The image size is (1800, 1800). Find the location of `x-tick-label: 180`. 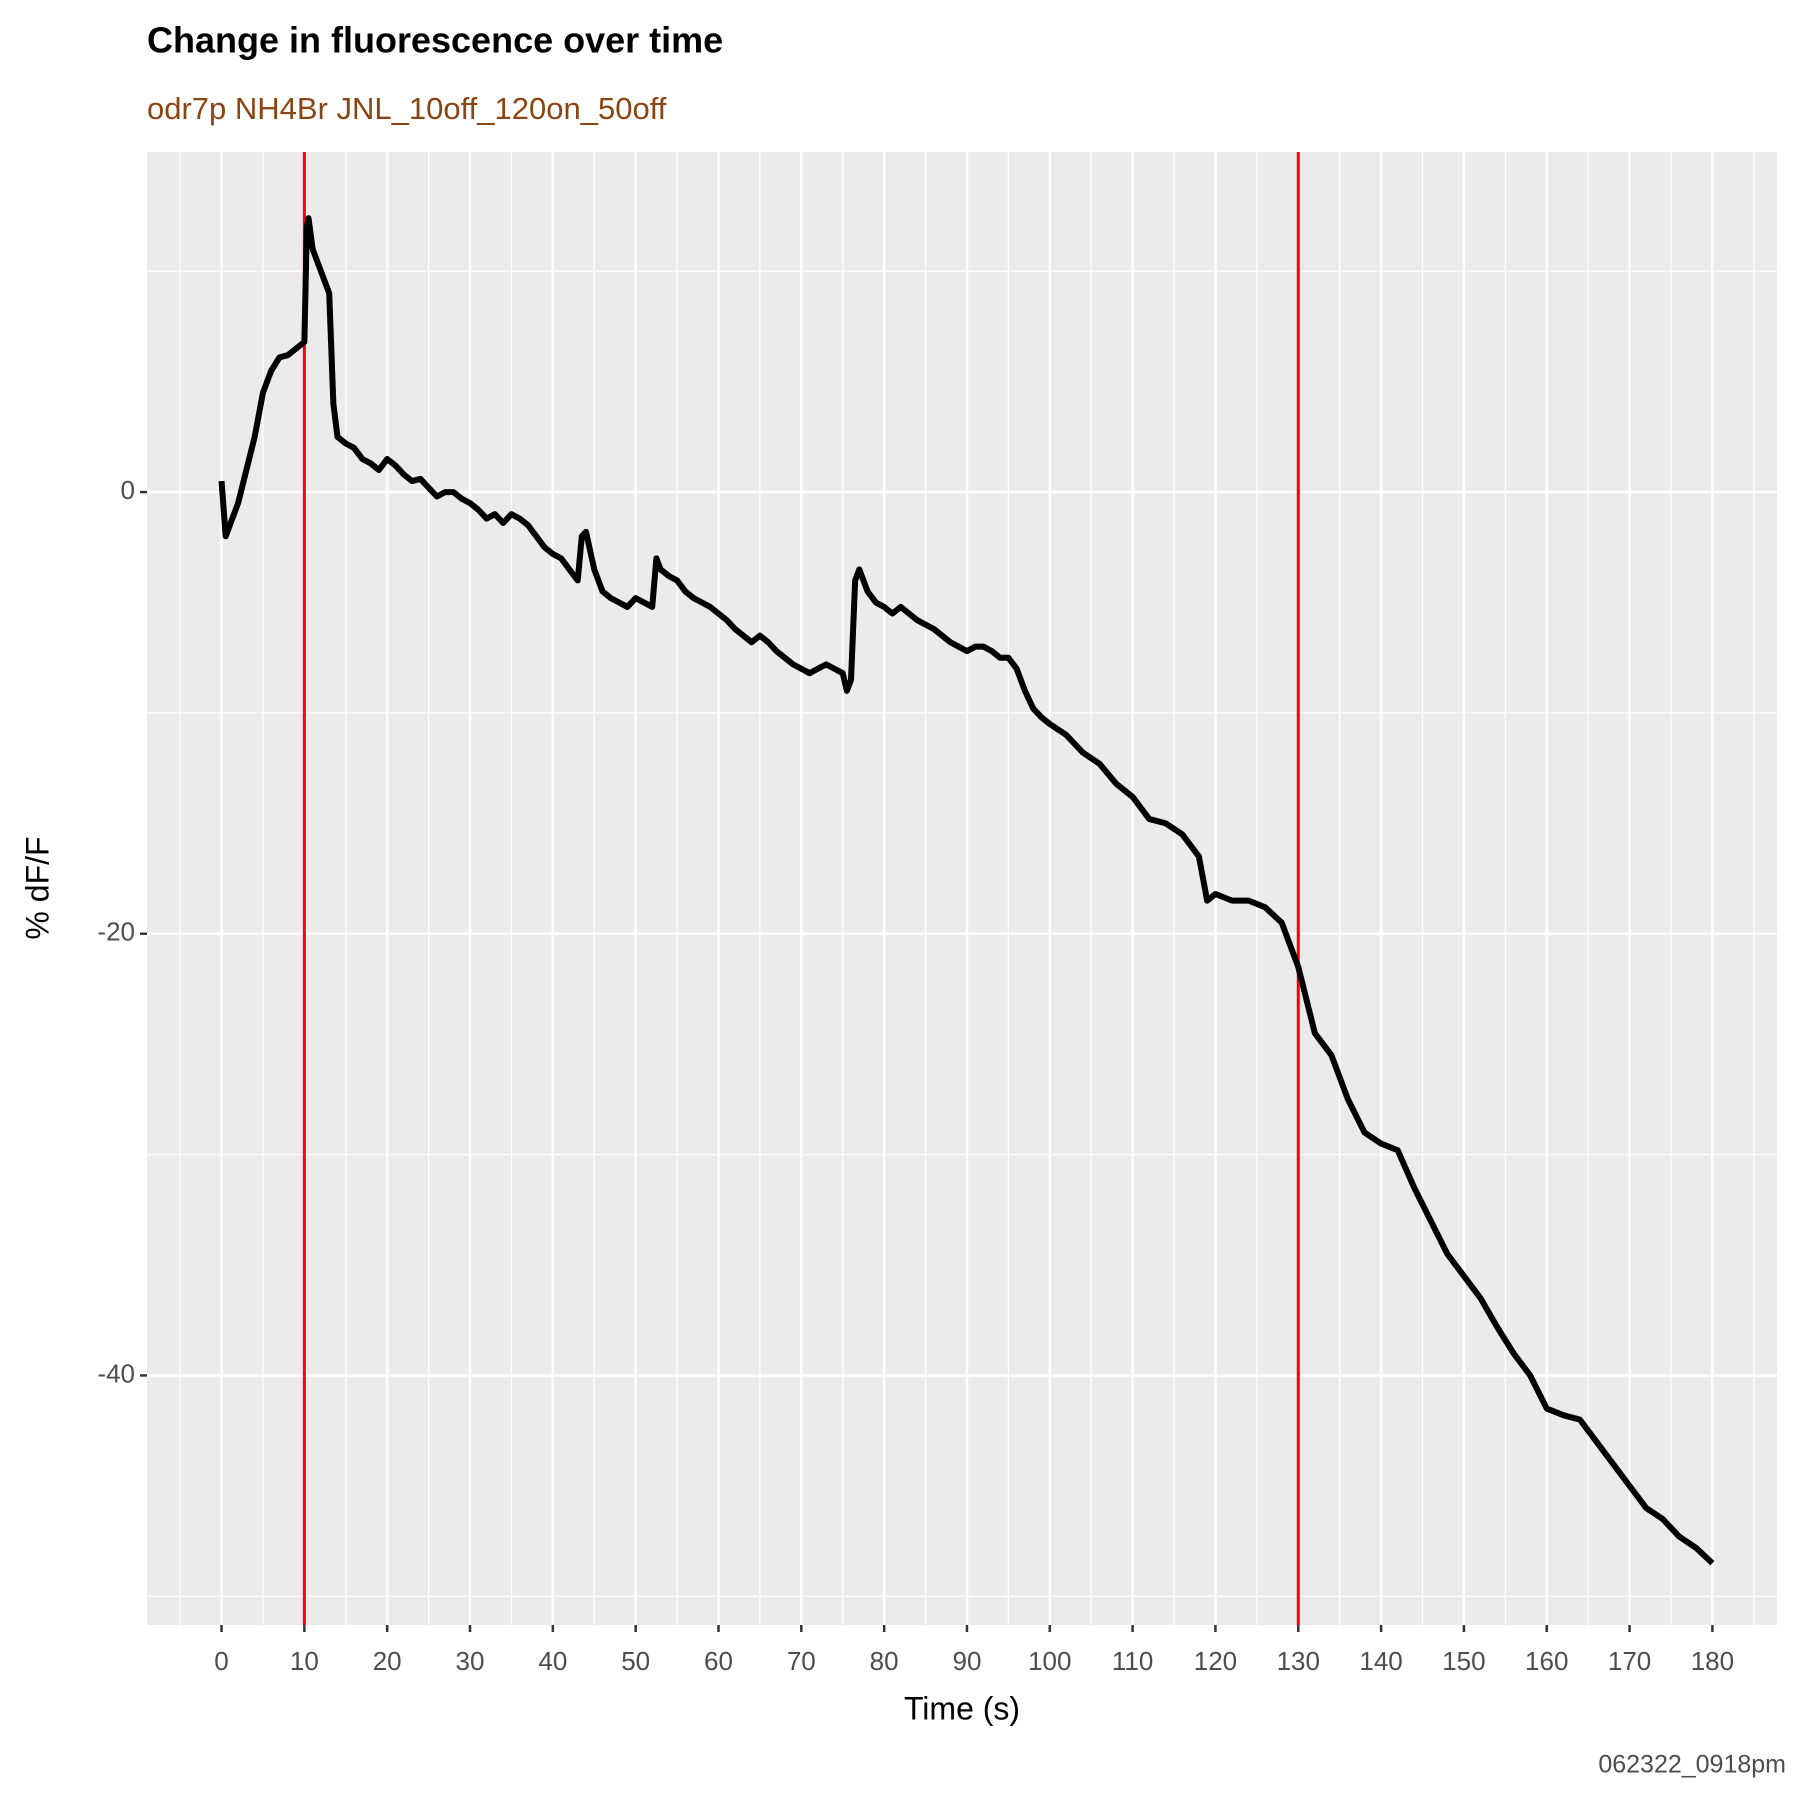

x-tick-label: 180 is located at coordinates (1712, 1661).